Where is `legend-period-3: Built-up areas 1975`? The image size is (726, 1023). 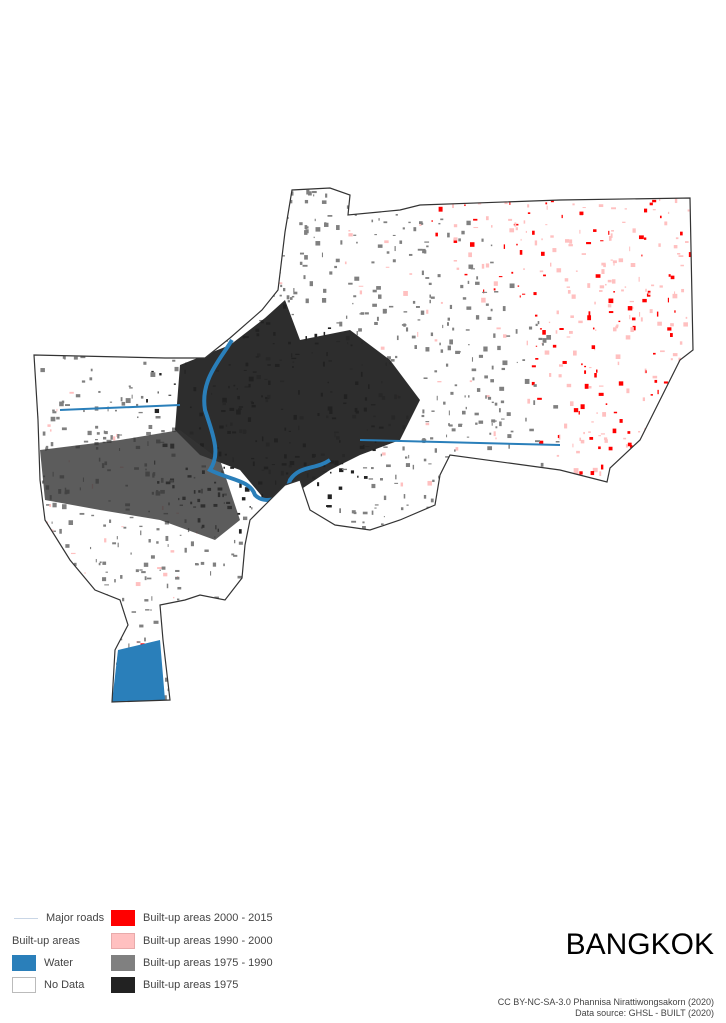 legend-period-3: Built-up areas 1975 is located at coordinates (174, 985).